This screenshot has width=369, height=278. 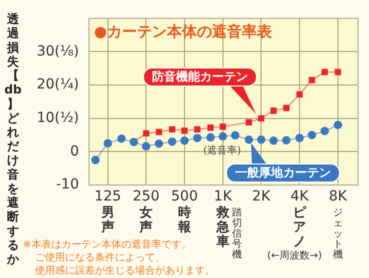 What do you see at coordinates (222, 150) in the screenshot?
I see `annotation: (遮音率)` at bounding box center [222, 150].